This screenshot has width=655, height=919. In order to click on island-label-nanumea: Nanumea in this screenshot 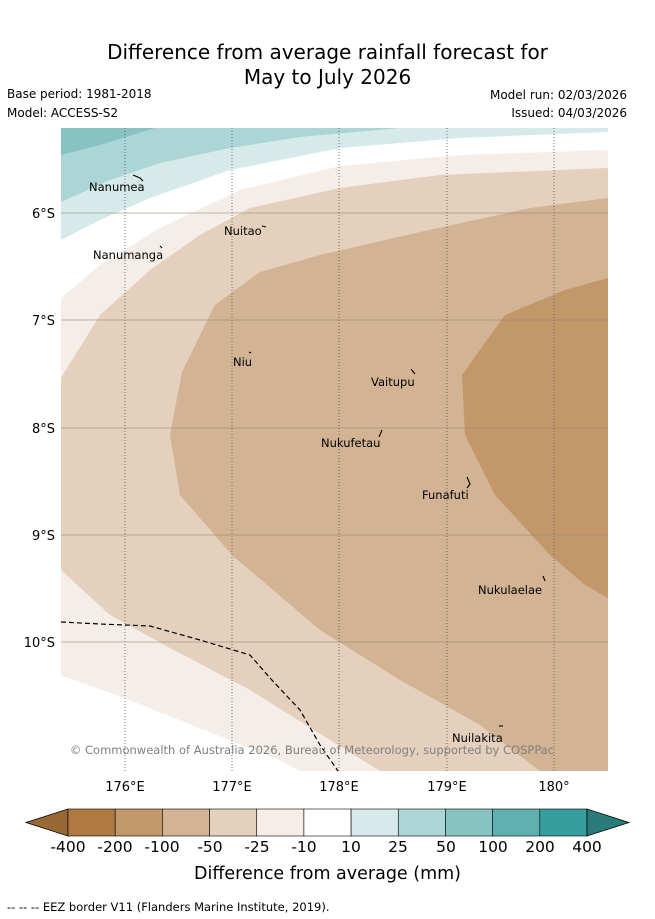, I will do `click(117, 187)`.